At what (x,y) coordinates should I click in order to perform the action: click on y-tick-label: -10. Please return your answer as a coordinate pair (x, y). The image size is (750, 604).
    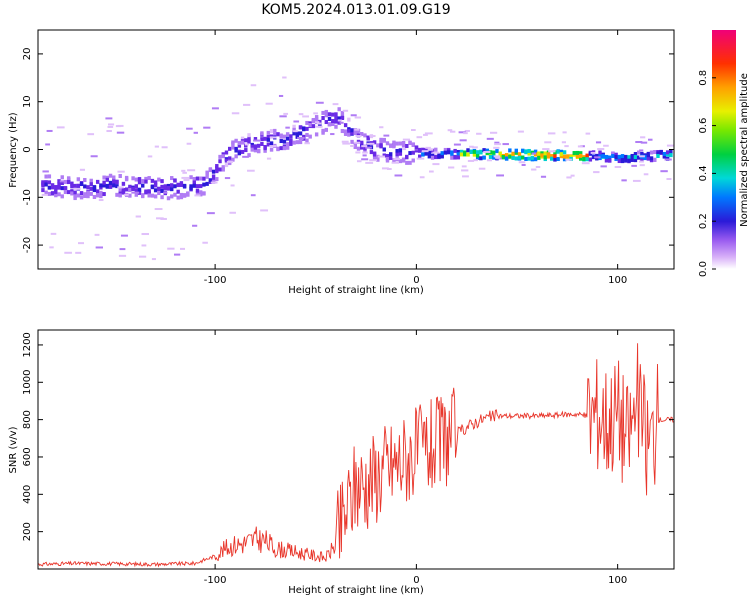
    Looking at the image, I should click on (27, 197).